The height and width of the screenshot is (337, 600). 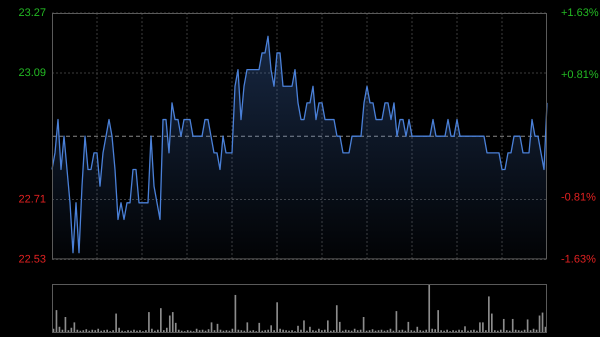 I want to click on y-tick-label: 23.27, so click(x=32, y=13).